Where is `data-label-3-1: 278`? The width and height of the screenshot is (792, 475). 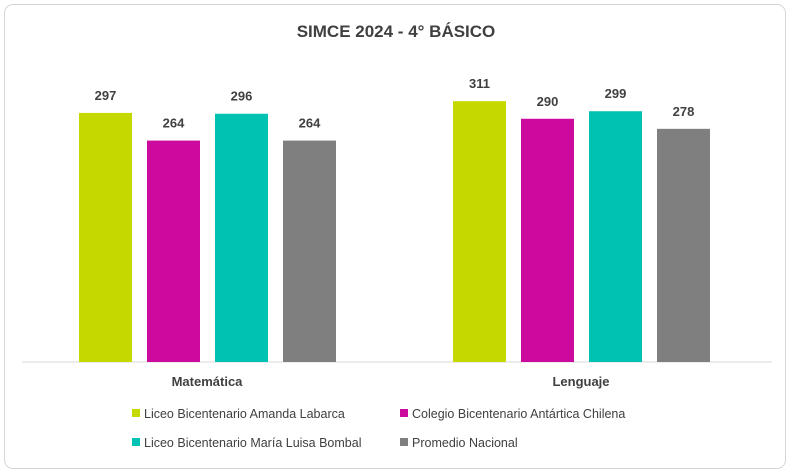 data-label-3-1: 278 is located at coordinates (684, 111).